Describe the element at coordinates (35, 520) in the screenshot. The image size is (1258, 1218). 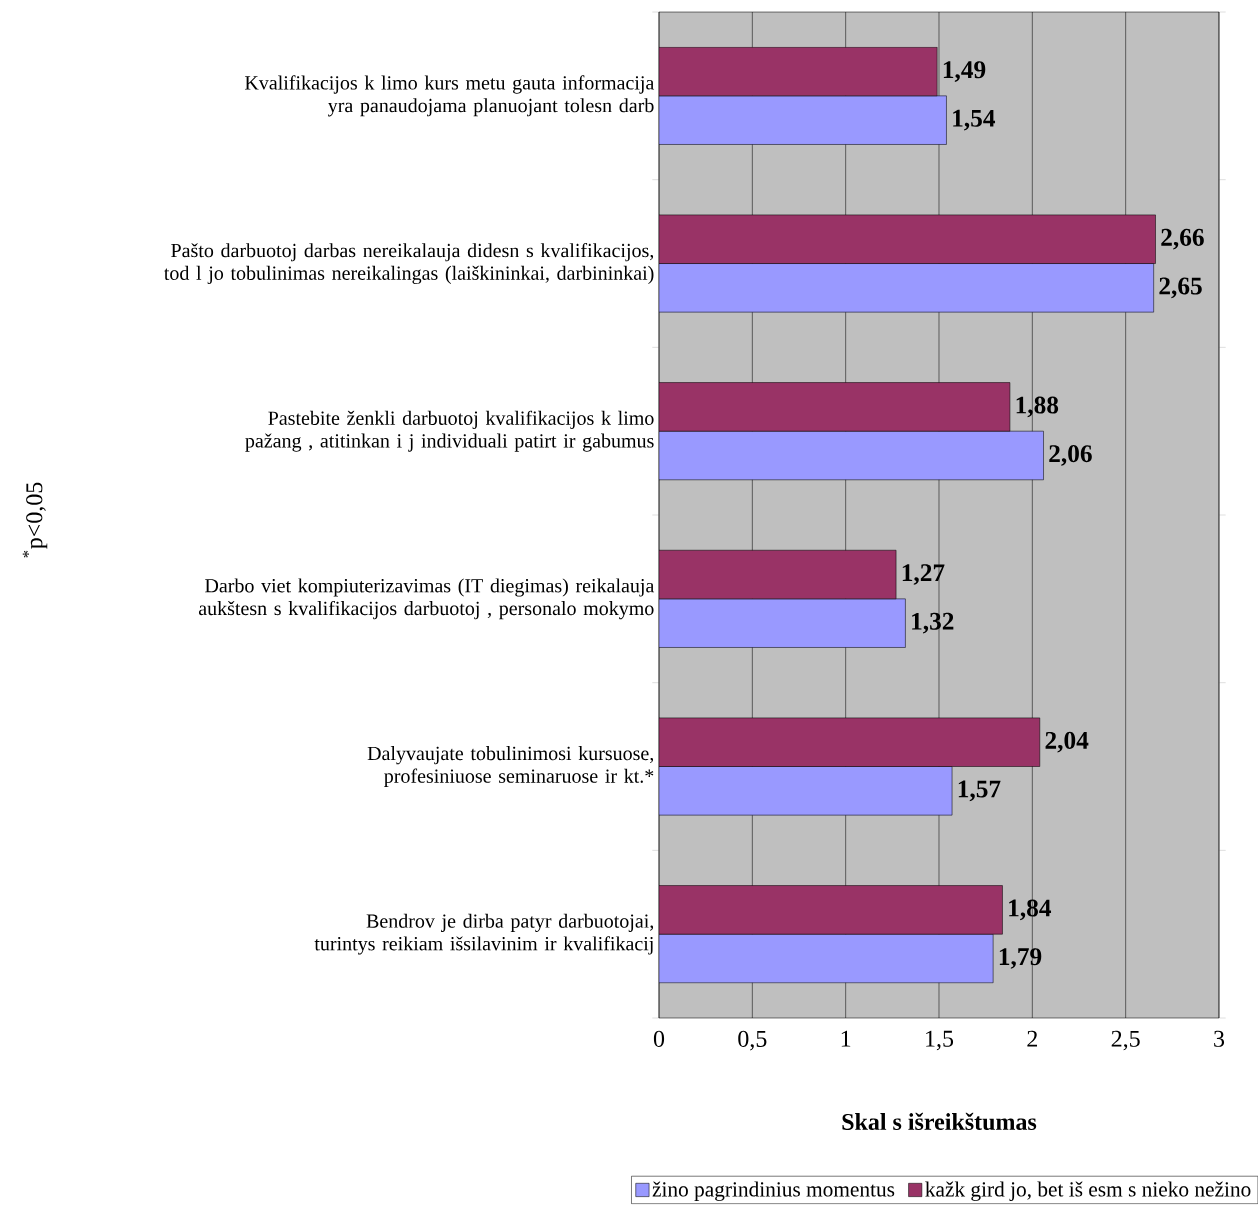
I see `text: $^{*}$p<0,05` at that location.